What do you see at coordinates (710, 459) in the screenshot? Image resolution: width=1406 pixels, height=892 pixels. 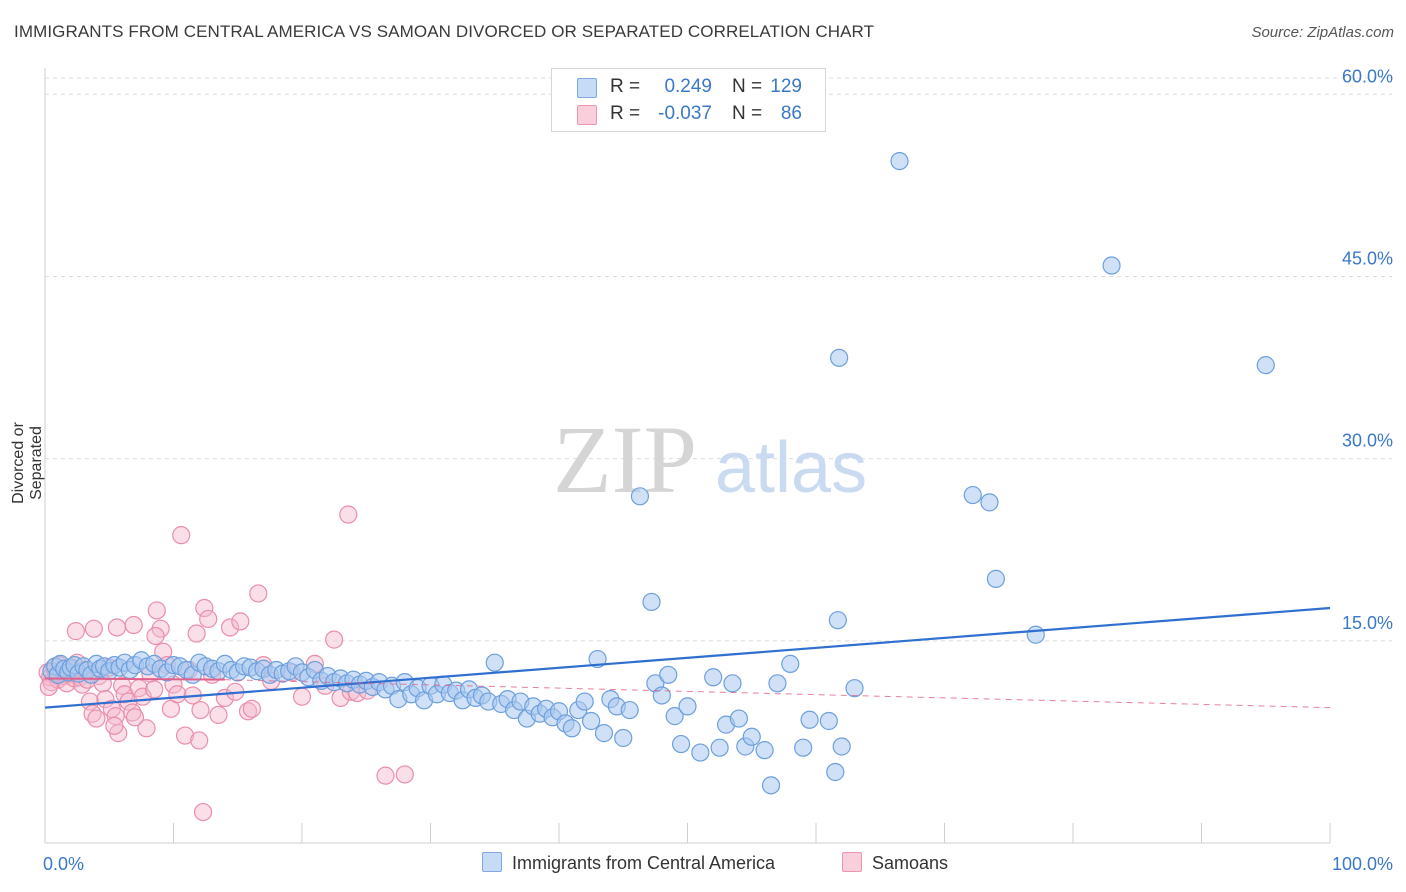 I see `watermark: ZIP atlas` at bounding box center [710, 459].